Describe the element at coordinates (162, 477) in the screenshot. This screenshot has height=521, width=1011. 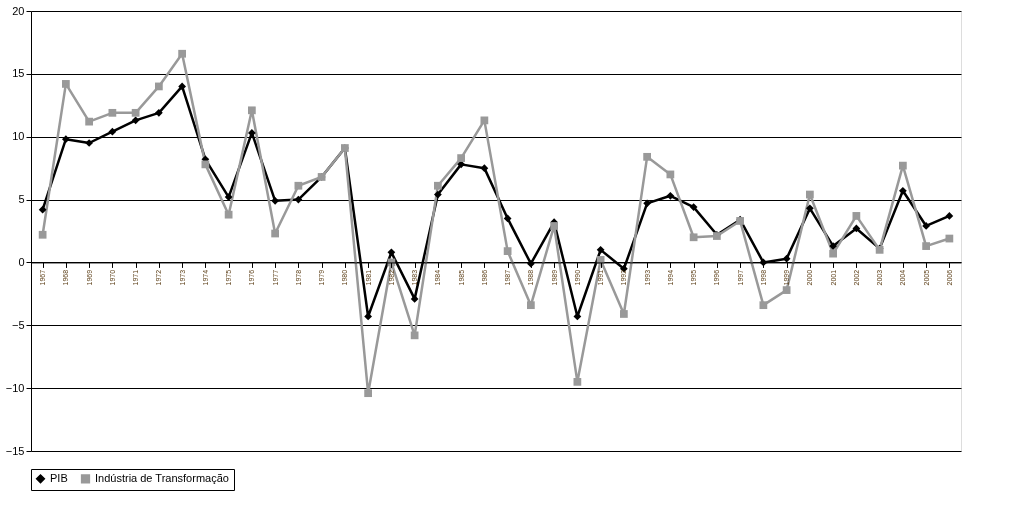
I see `legend-label: Indústria de Transformação` at that location.